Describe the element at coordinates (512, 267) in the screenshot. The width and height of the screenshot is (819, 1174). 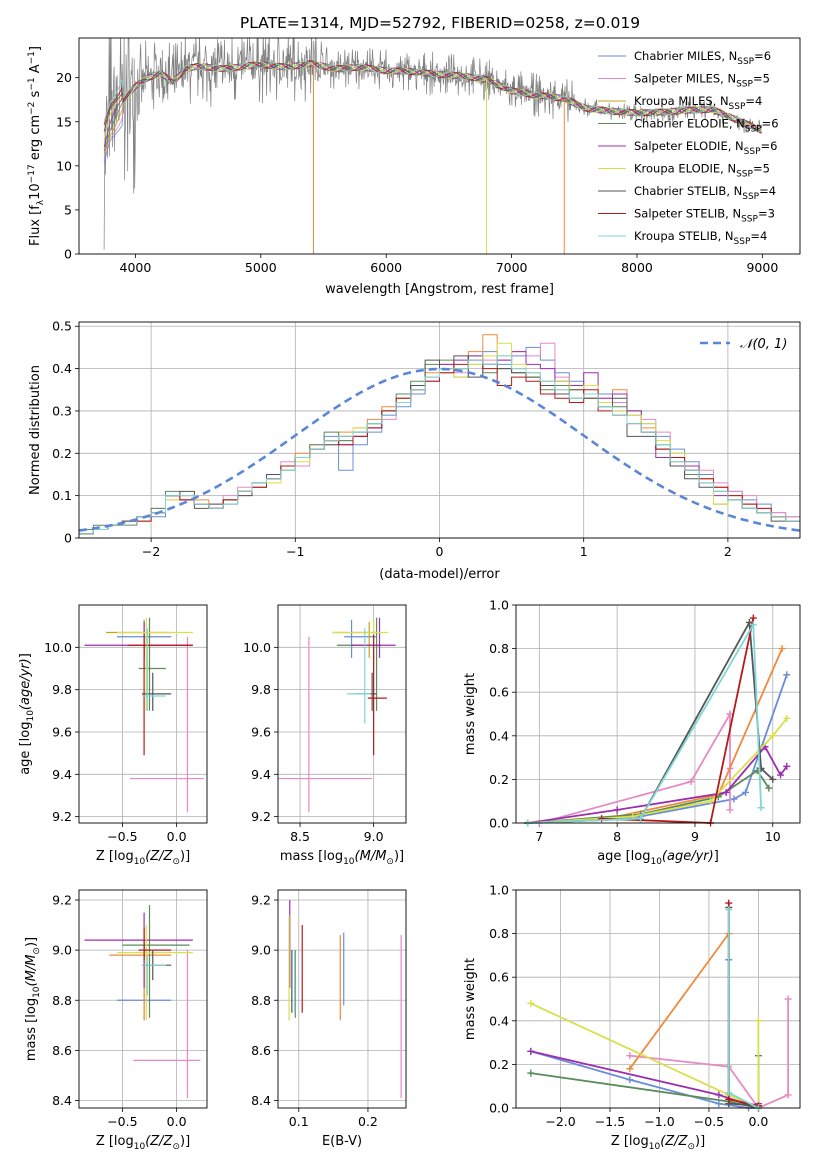
I see `spectrum-xtick-label: 7000` at that location.